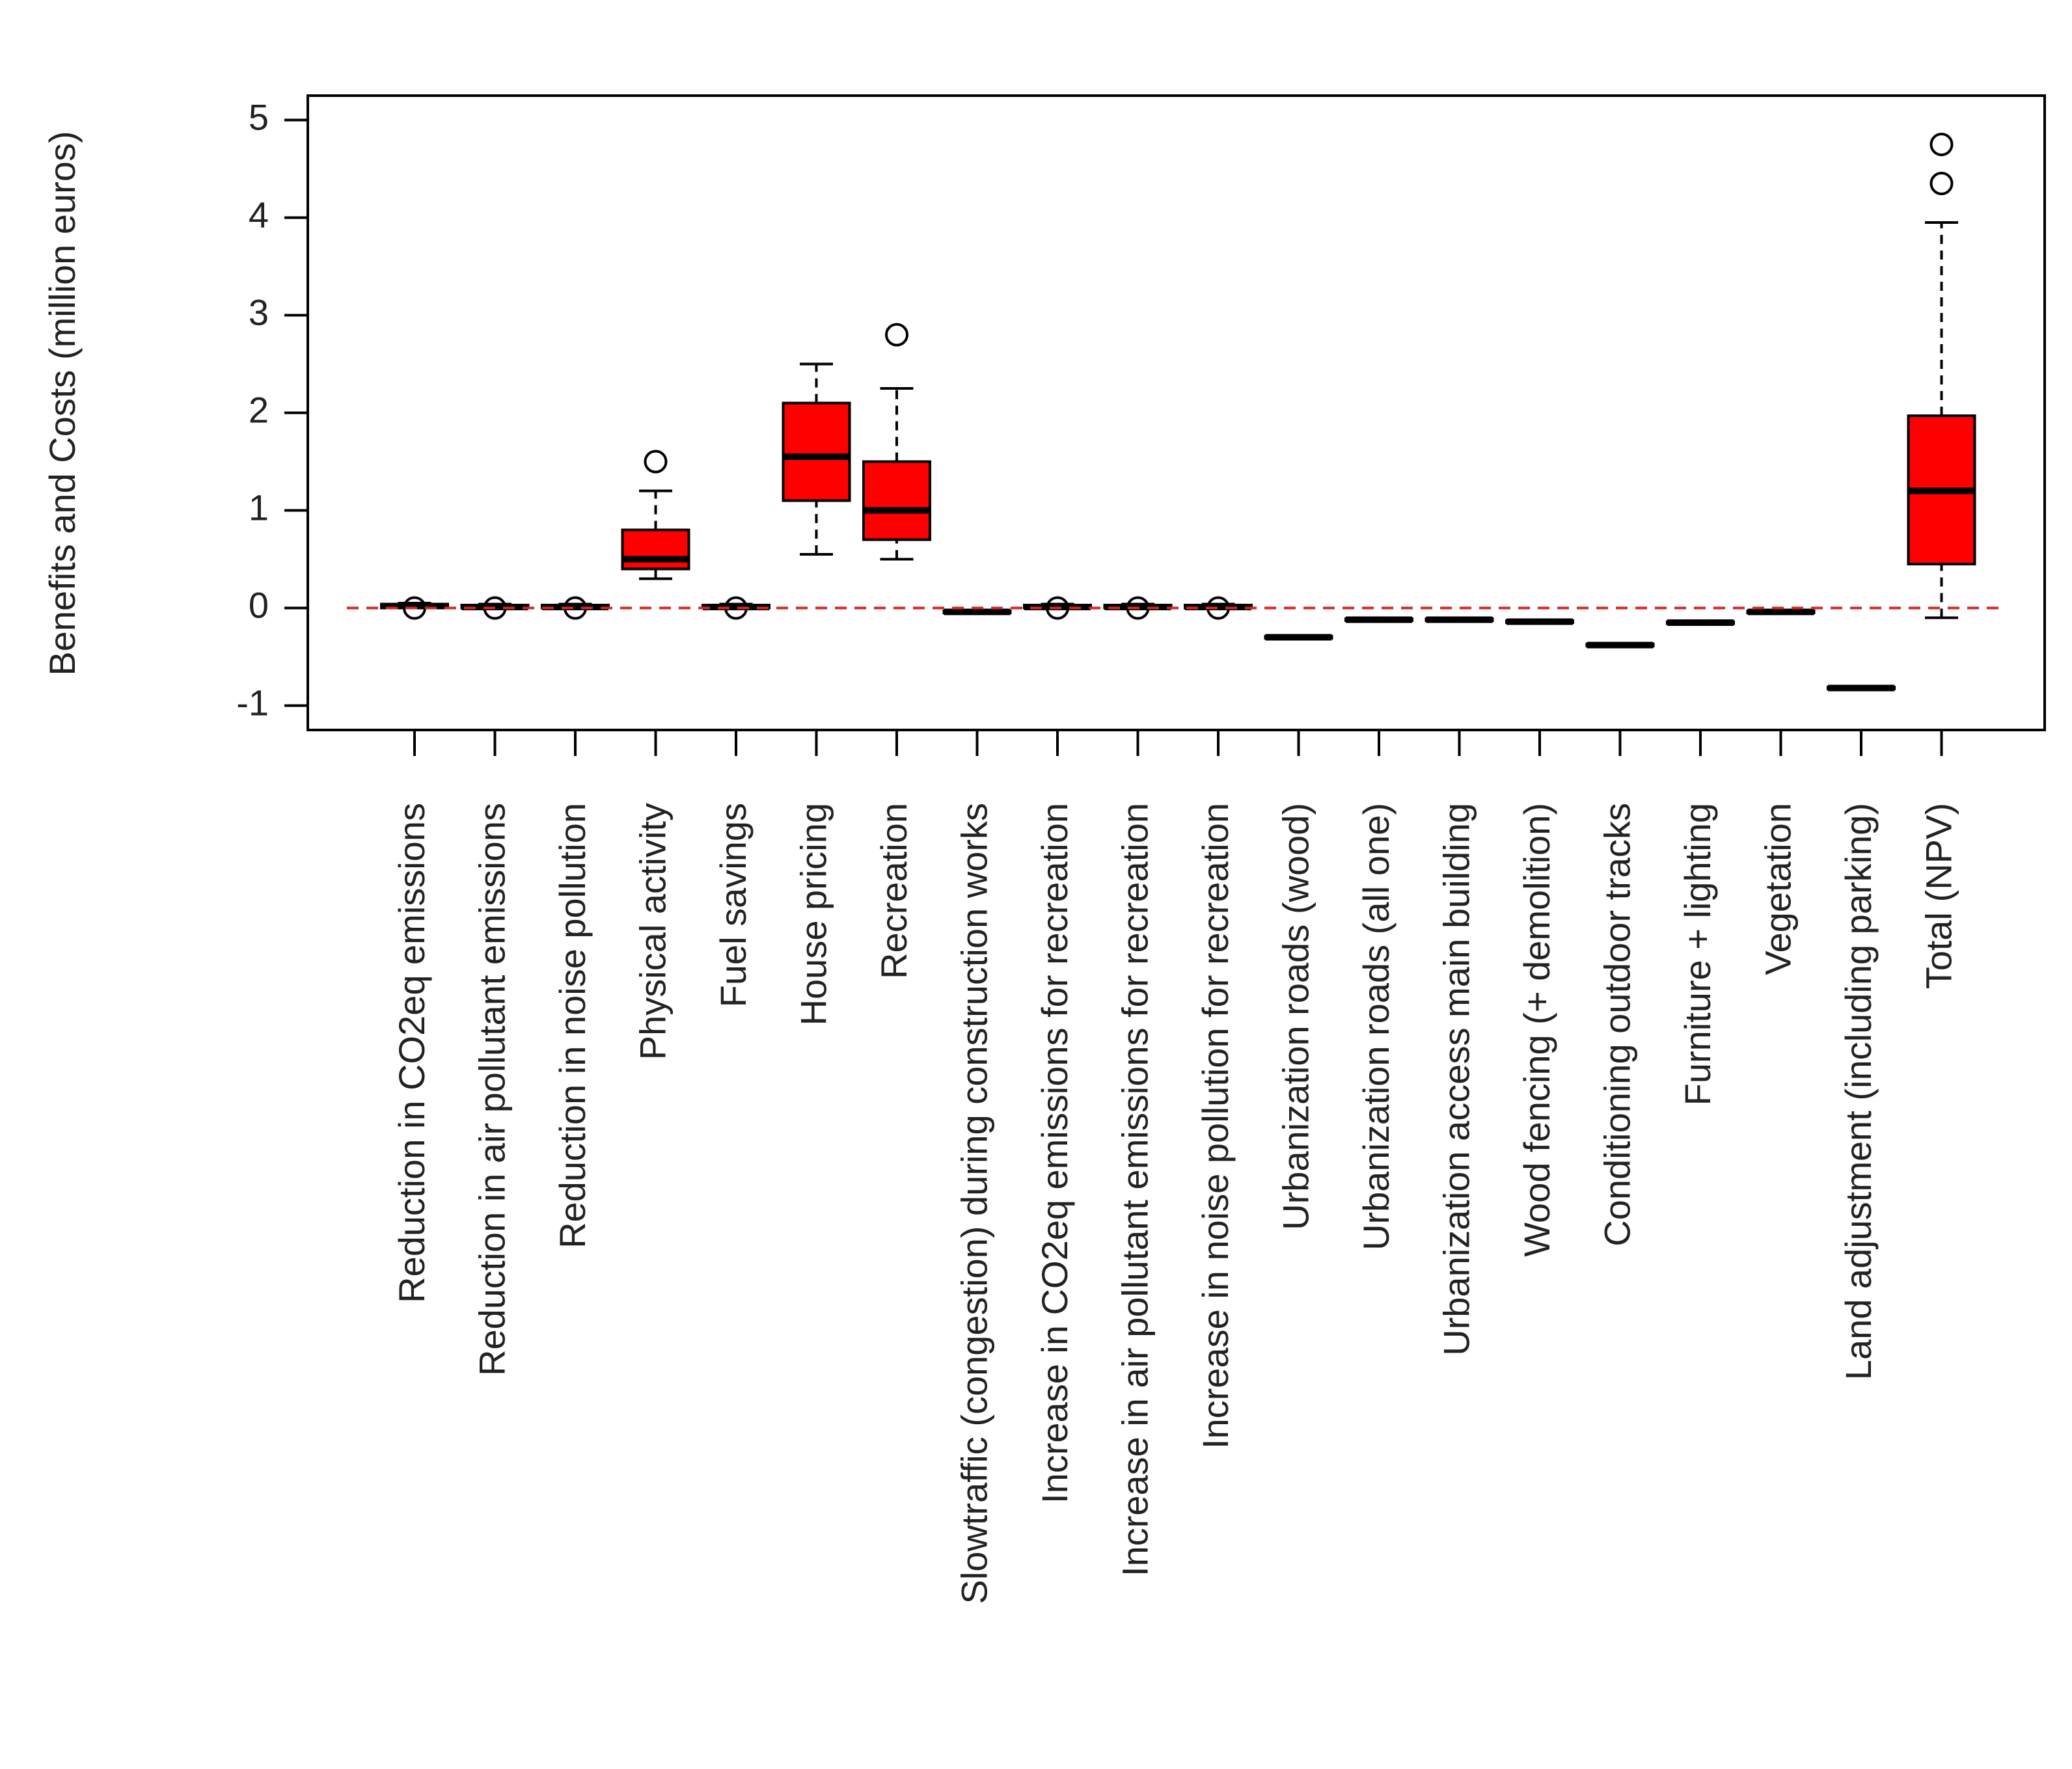 Image resolution: width=2072 pixels, height=1769 pixels. Describe the element at coordinates (259, 409) in the screenshot. I see `y-tick-label: 2` at that location.